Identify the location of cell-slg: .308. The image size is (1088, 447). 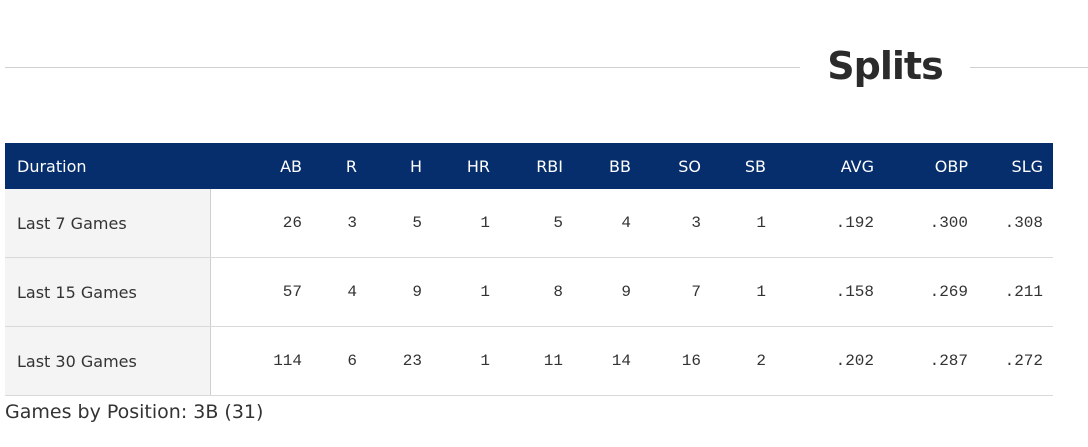
(1015, 223).